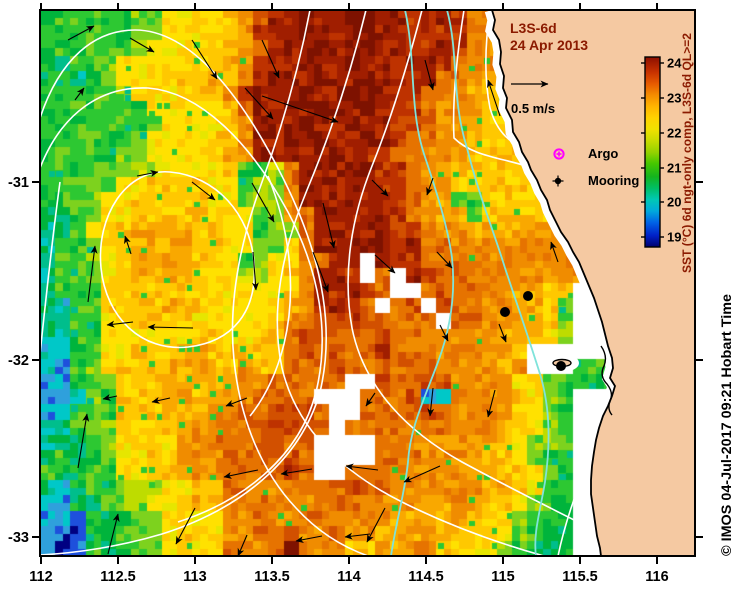 This screenshot has height=592, width=739. What do you see at coordinates (549, 45) in the screenshot?
I see `date-label: 24 Apr 2013` at bounding box center [549, 45].